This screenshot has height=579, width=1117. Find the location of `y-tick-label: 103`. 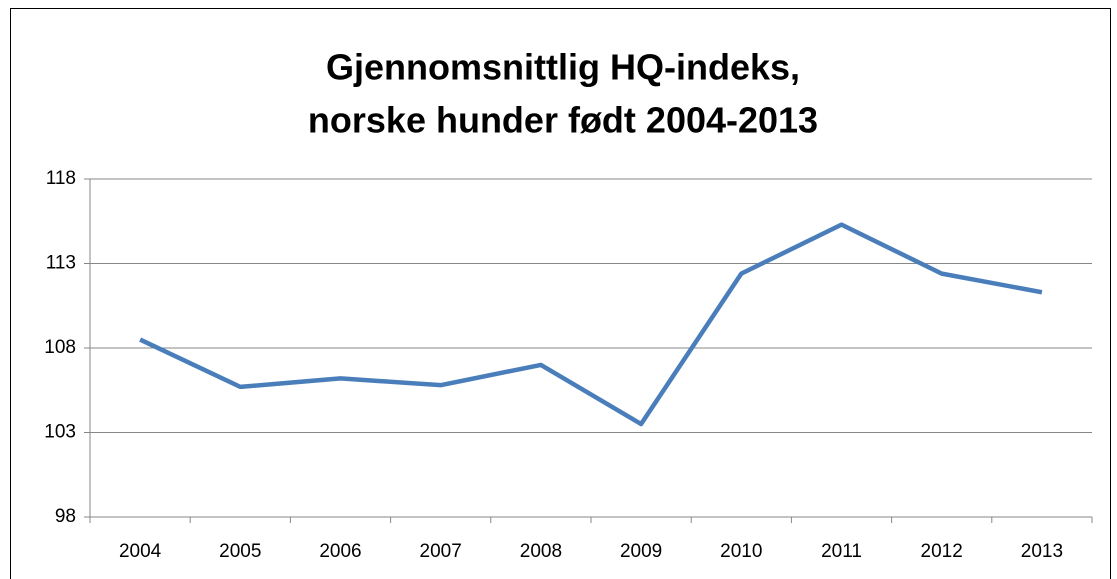

y-tick-label: 103 is located at coordinates (60, 432).